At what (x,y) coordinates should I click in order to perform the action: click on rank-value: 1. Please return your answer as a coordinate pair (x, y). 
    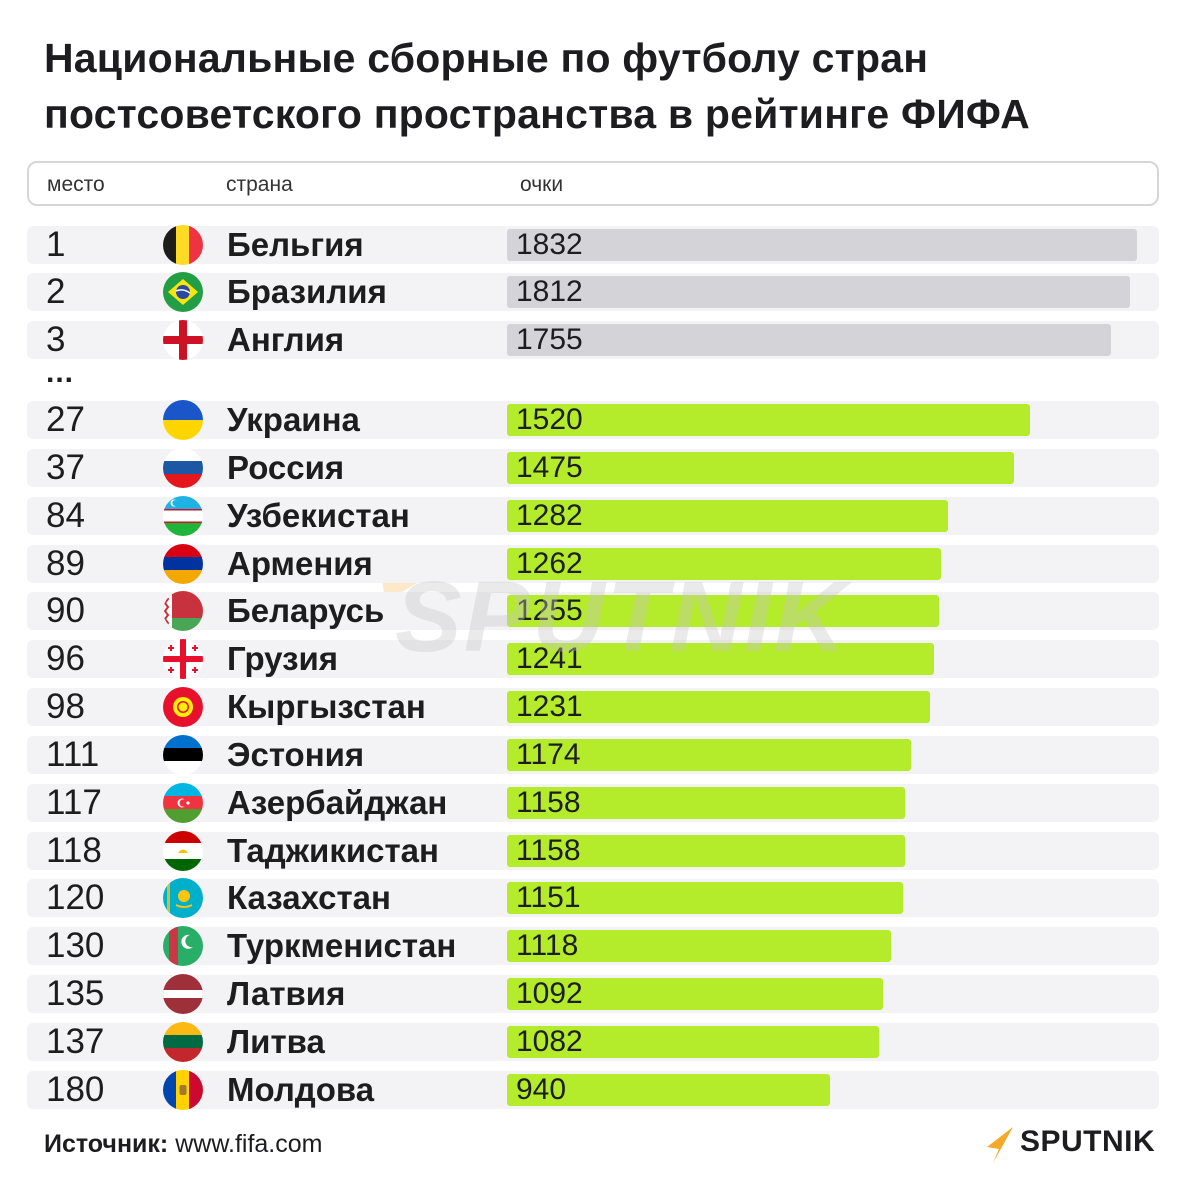
    Looking at the image, I should click on (56, 244).